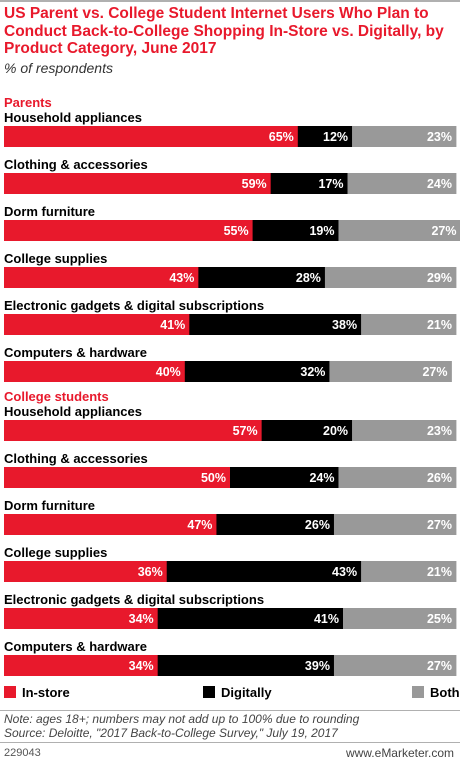 The width and height of the screenshot is (460, 764). What do you see at coordinates (321, 231) in the screenshot?
I see `data-label: 19%` at bounding box center [321, 231].